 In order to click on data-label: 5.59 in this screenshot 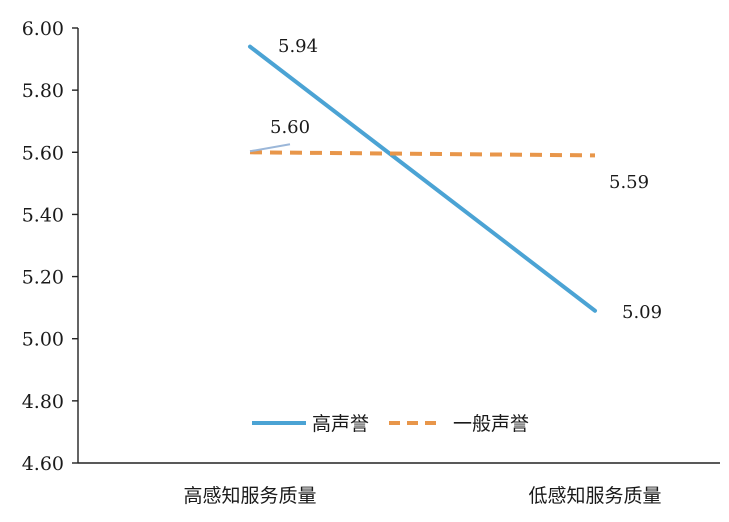, I will do `click(629, 182)`.